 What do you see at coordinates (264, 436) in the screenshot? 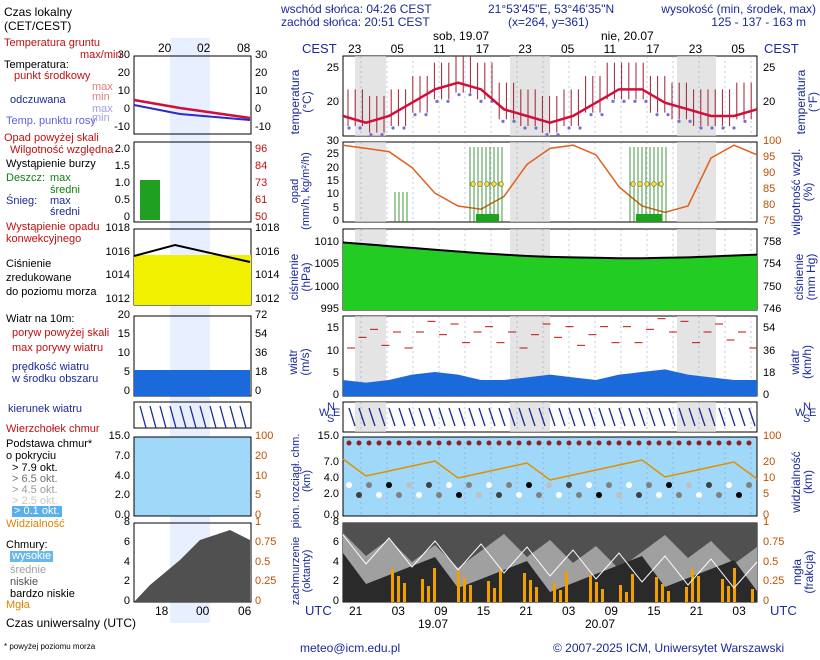
I see `legend-vis-right-tick: 100` at bounding box center [264, 436].